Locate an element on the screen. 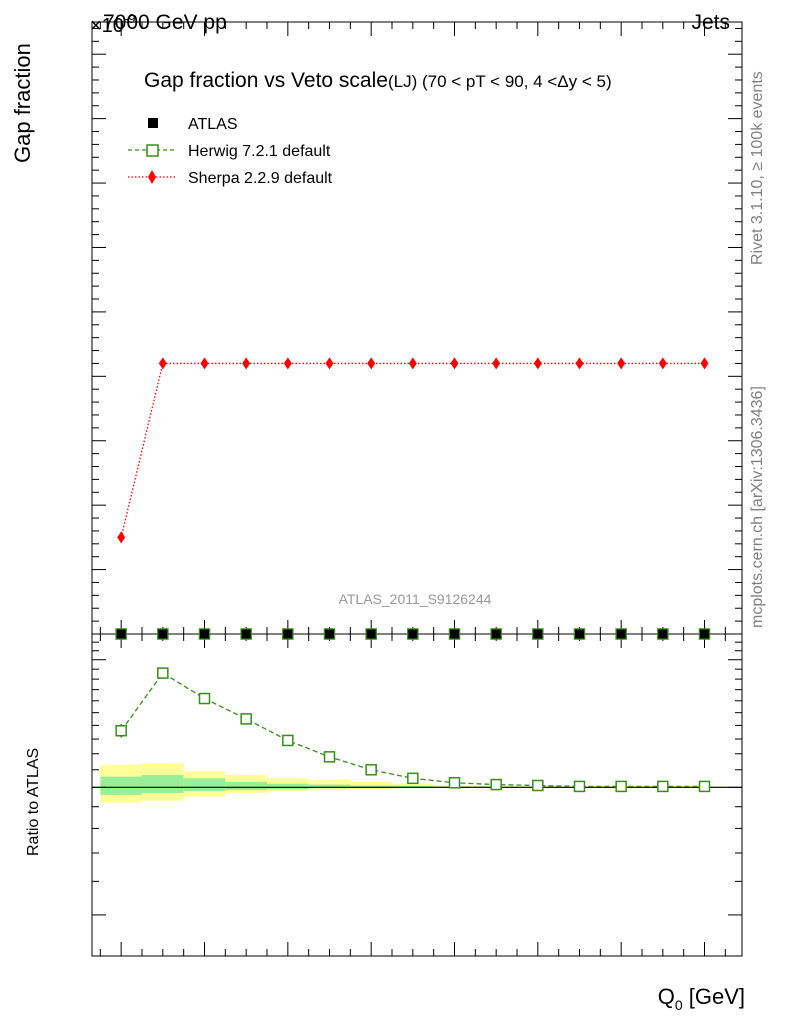 The width and height of the screenshot is (786, 1024). legend-herwig-label: Herwig 7.2.1 default is located at coordinates (259, 151).